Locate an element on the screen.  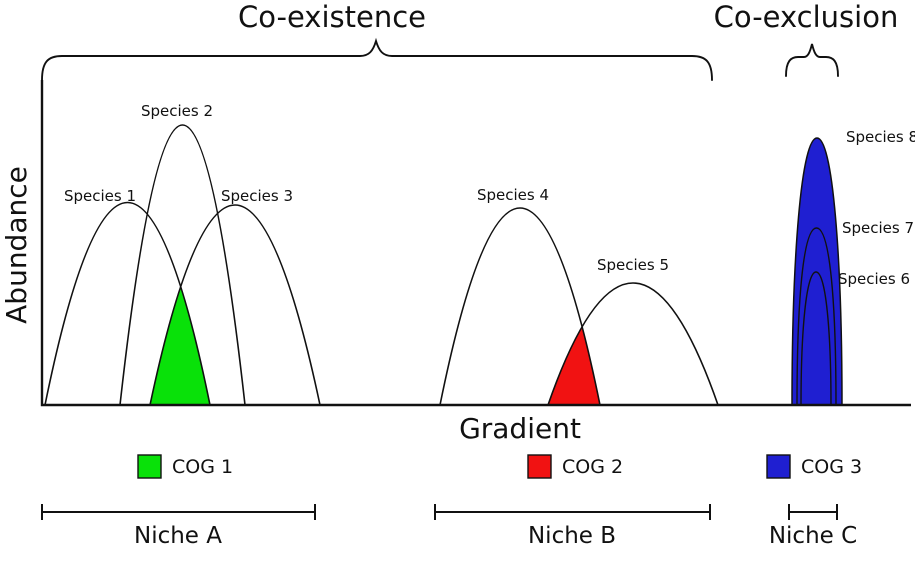
niche-c-range is located at coordinates (813, 512).